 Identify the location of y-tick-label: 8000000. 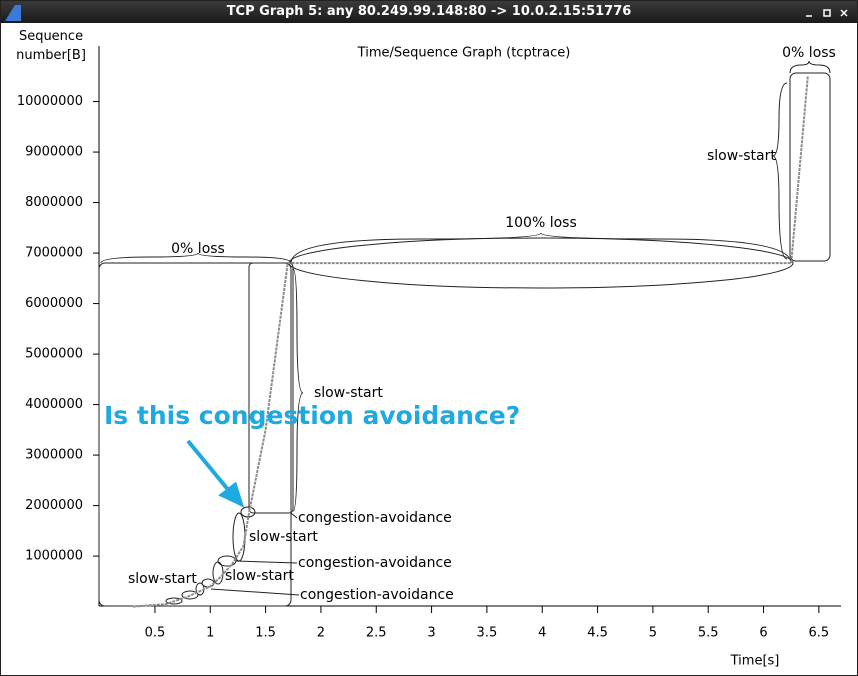
(54, 202).